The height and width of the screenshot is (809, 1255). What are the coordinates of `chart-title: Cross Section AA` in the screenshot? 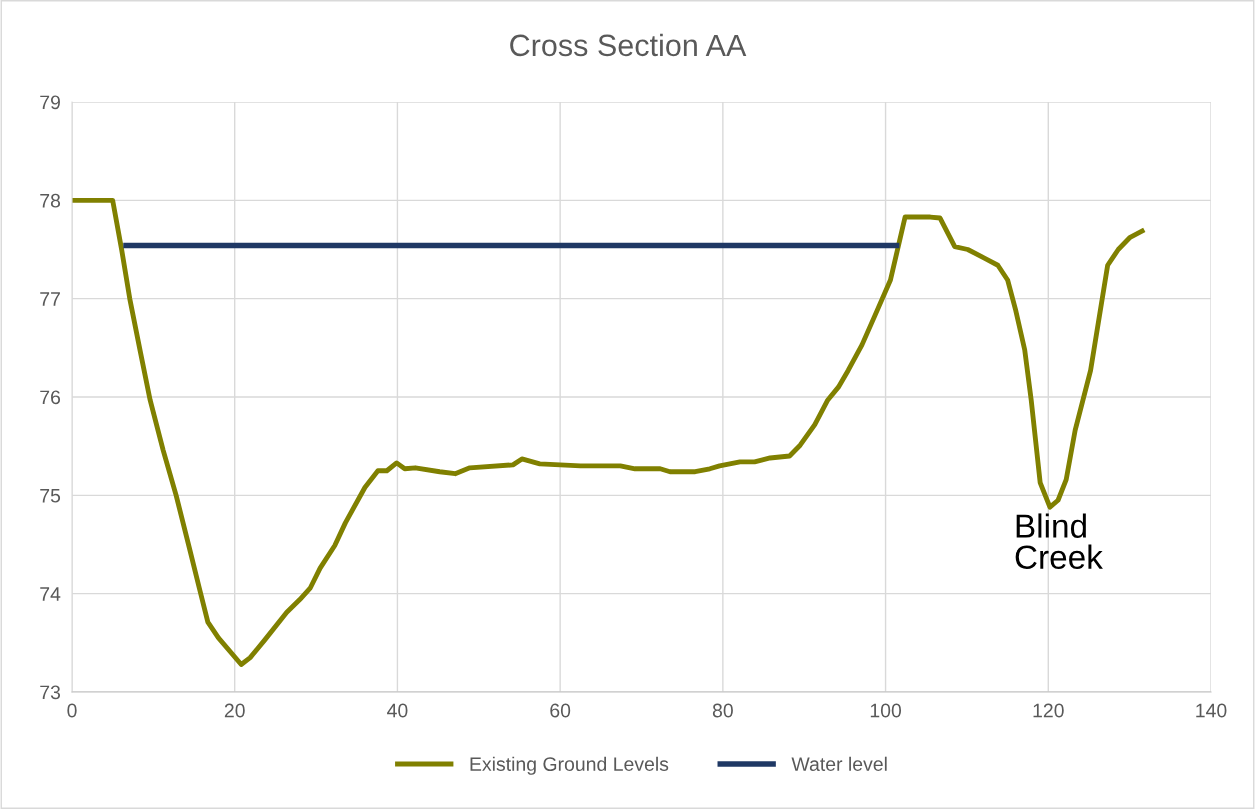 It's located at (628, 45).